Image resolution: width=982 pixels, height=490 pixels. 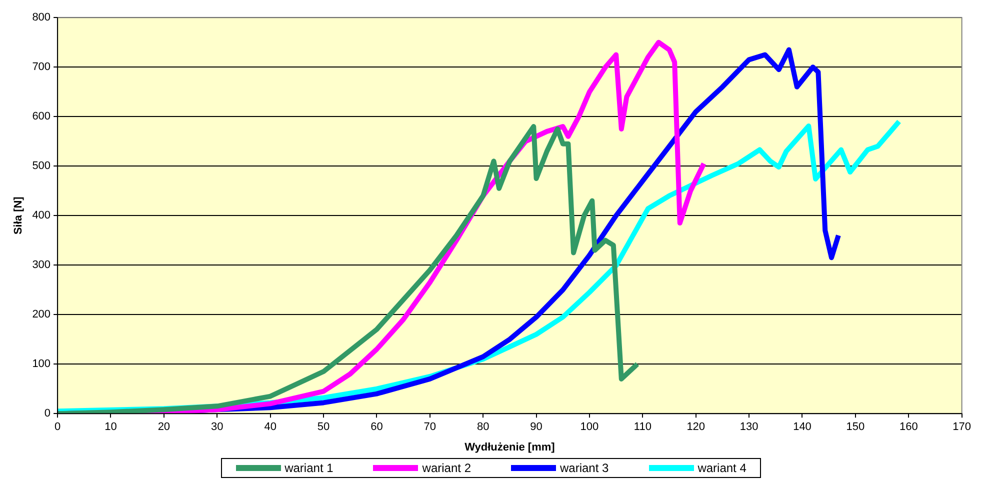 I want to click on legend-label: wariant 4, so click(x=722, y=468).